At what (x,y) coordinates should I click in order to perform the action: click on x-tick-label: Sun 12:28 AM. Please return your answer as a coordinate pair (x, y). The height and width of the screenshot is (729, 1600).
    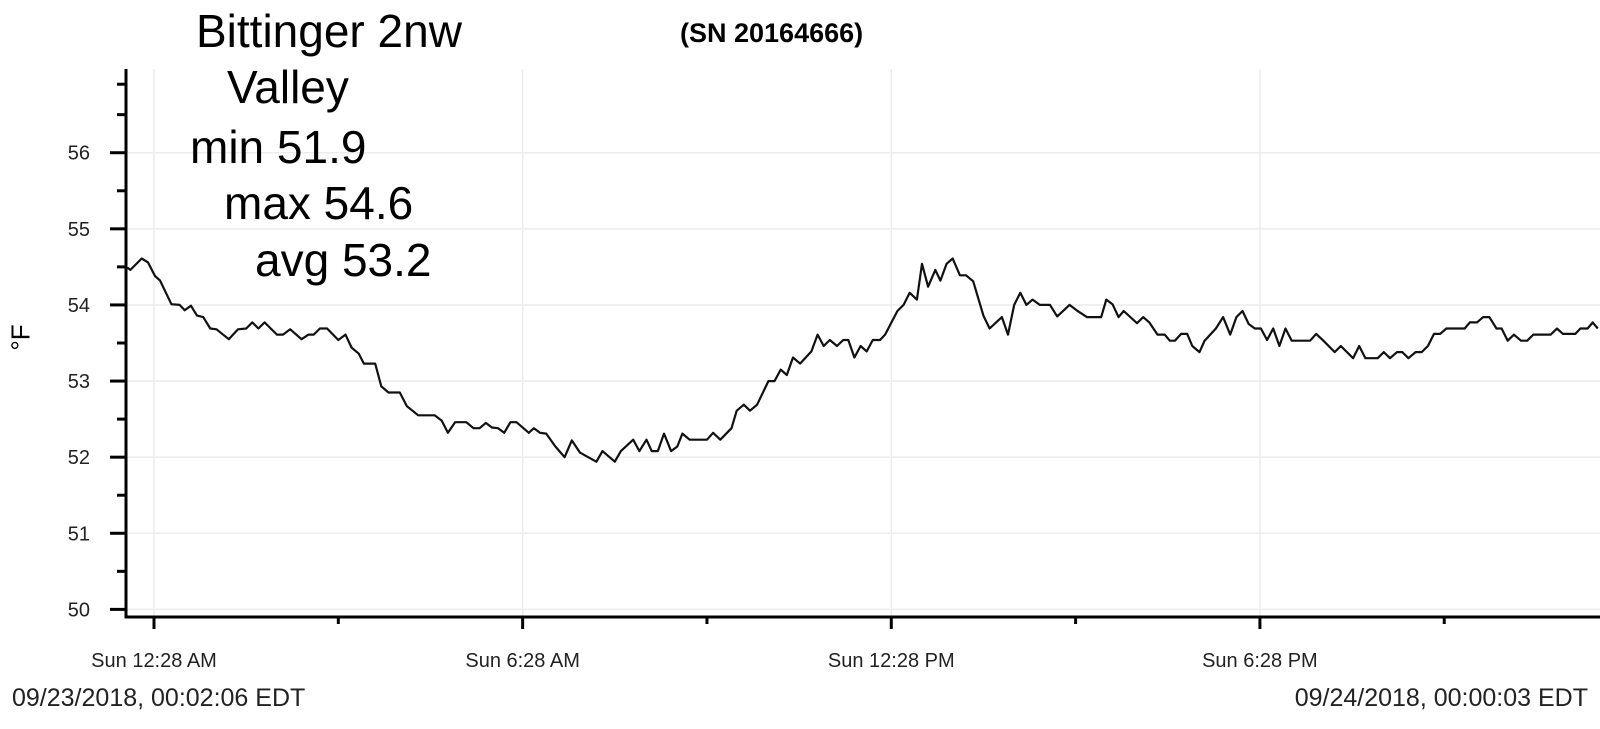
    Looking at the image, I should click on (154, 661).